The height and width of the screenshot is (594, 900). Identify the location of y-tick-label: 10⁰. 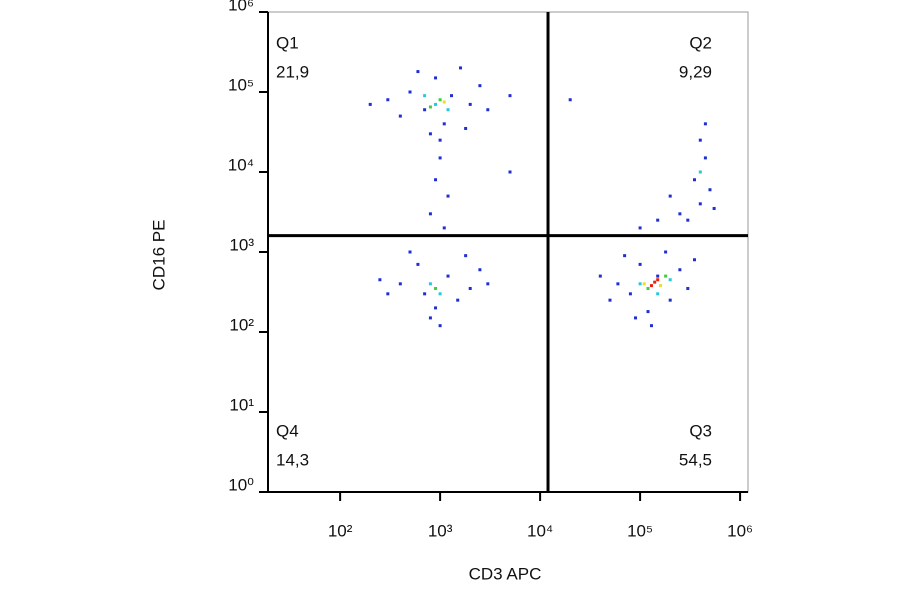
(241, 484).